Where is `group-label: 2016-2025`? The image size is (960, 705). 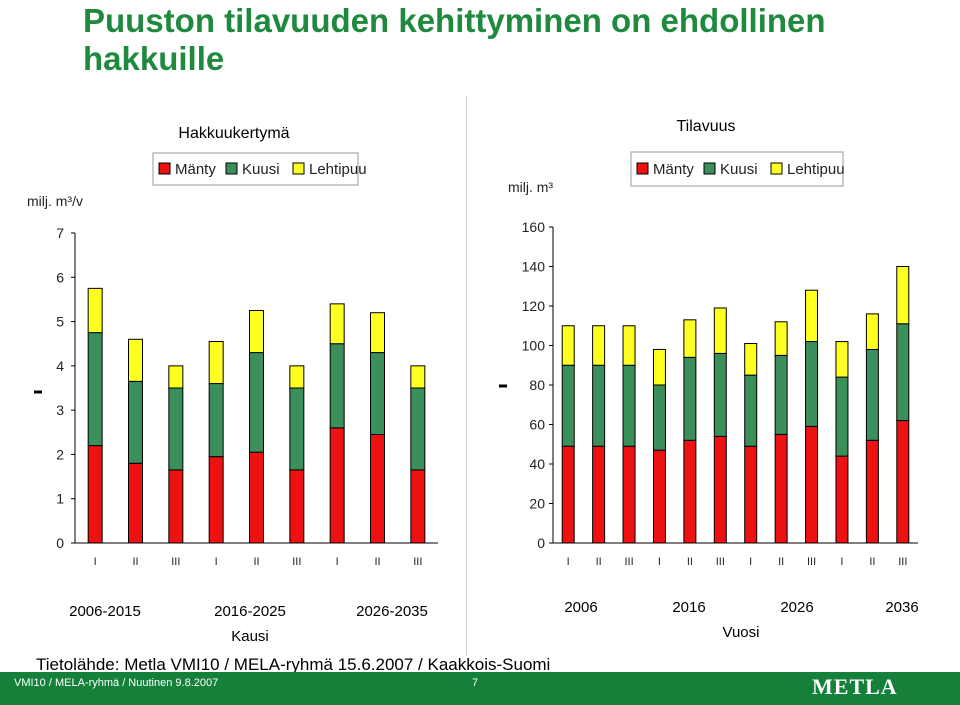 group-label: 2016-2025 is located at coordinates (250, 611).